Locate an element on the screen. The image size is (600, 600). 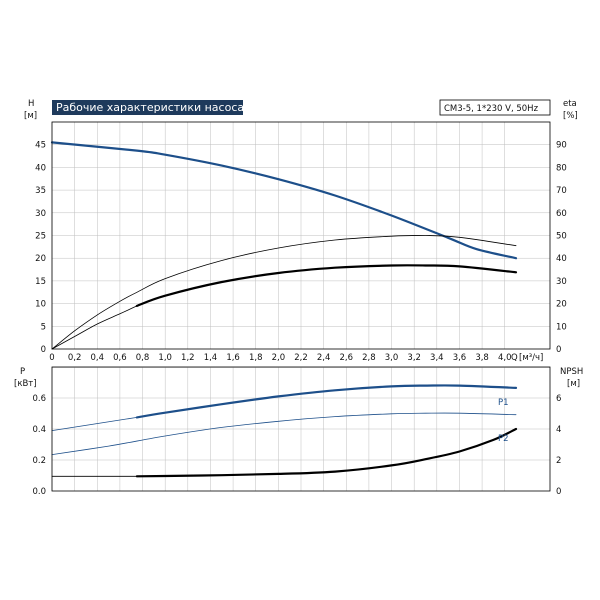
y-right-tick-label-eta: 20 is located at coordinates (561, 305).